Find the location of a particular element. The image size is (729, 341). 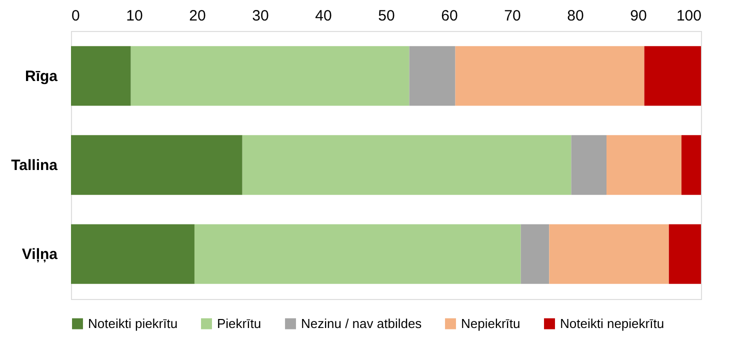

x-tick-label: 90 is located at coordinates (638, 16).